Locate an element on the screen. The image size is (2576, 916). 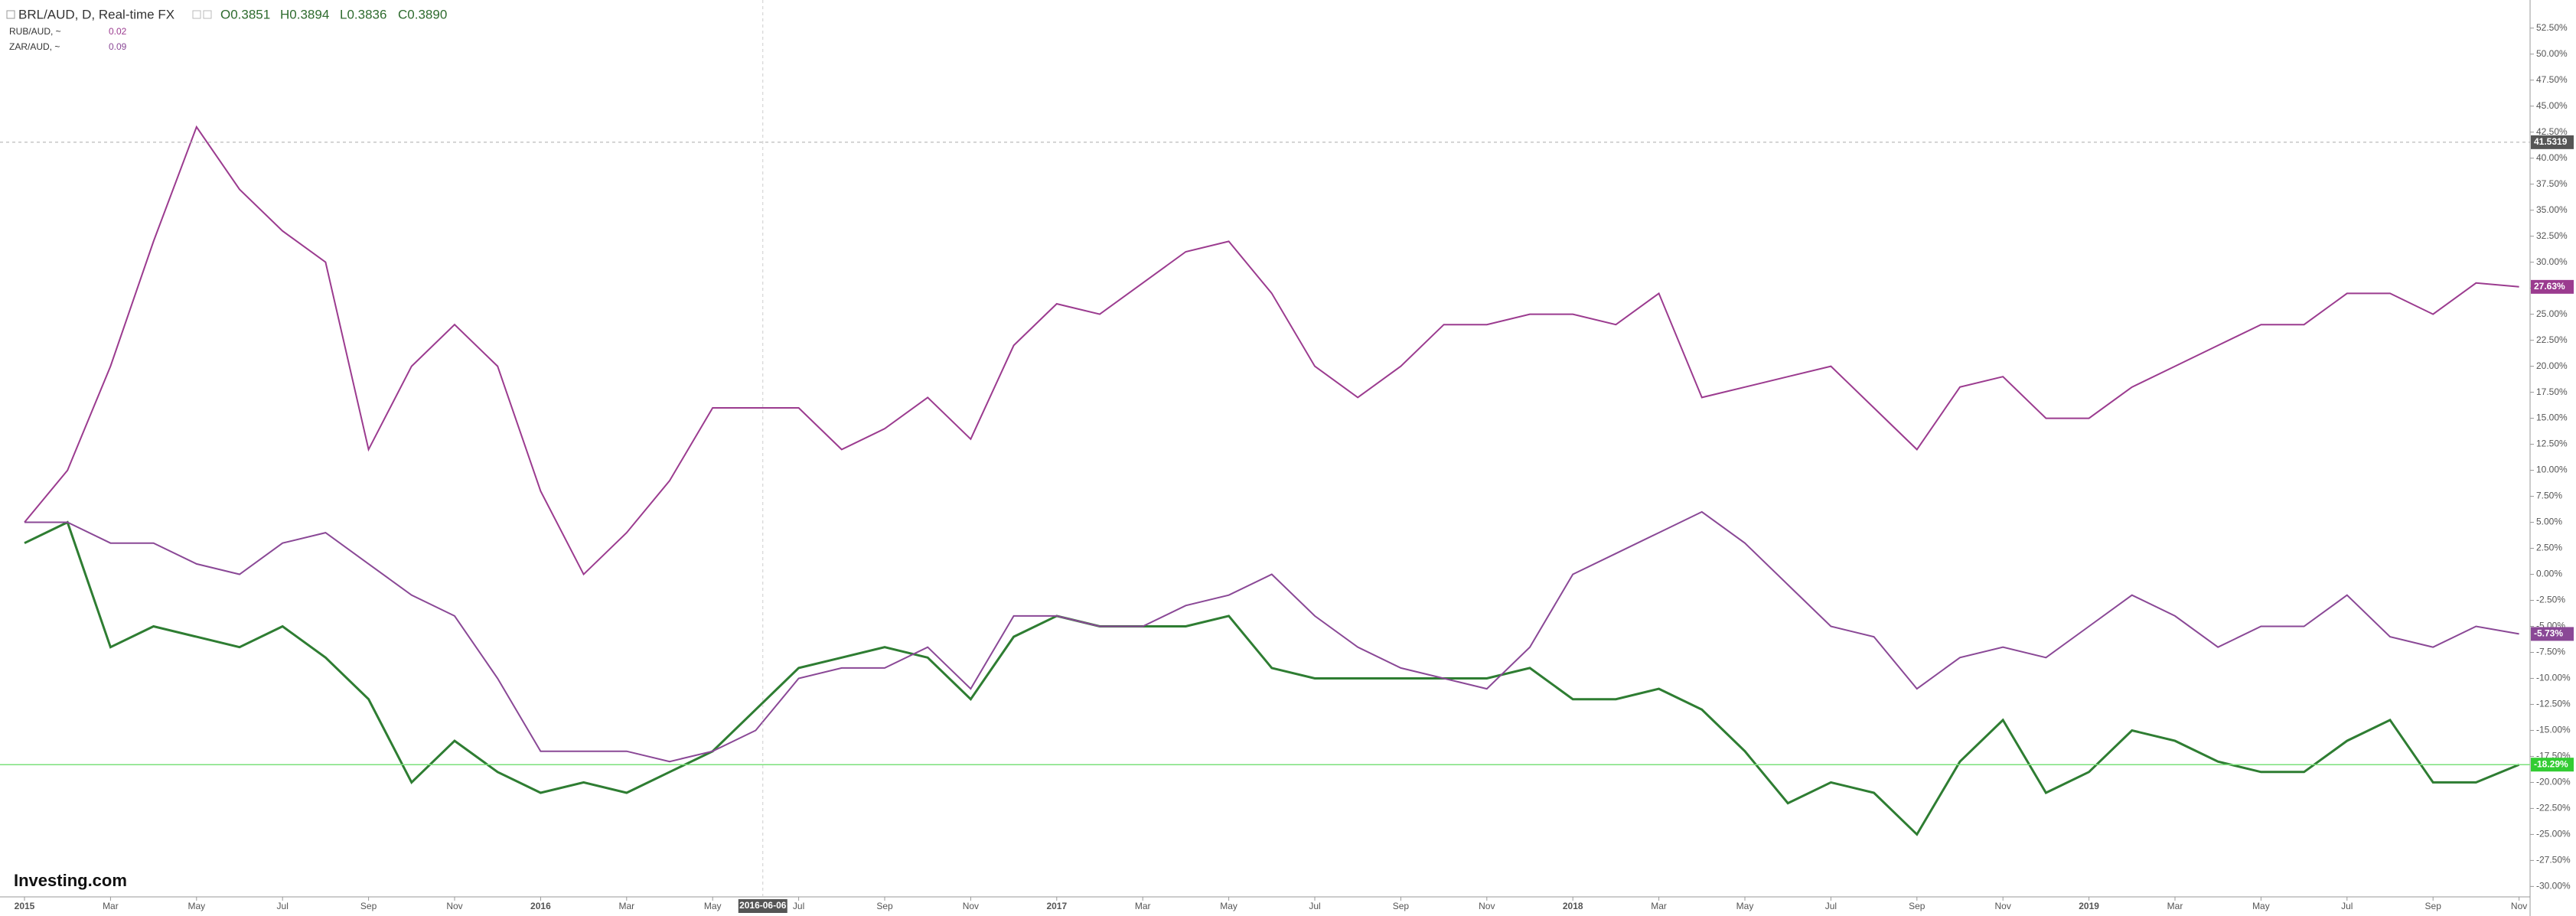
ohlc-open: O0.3851 is located at coordinates (245, 14).